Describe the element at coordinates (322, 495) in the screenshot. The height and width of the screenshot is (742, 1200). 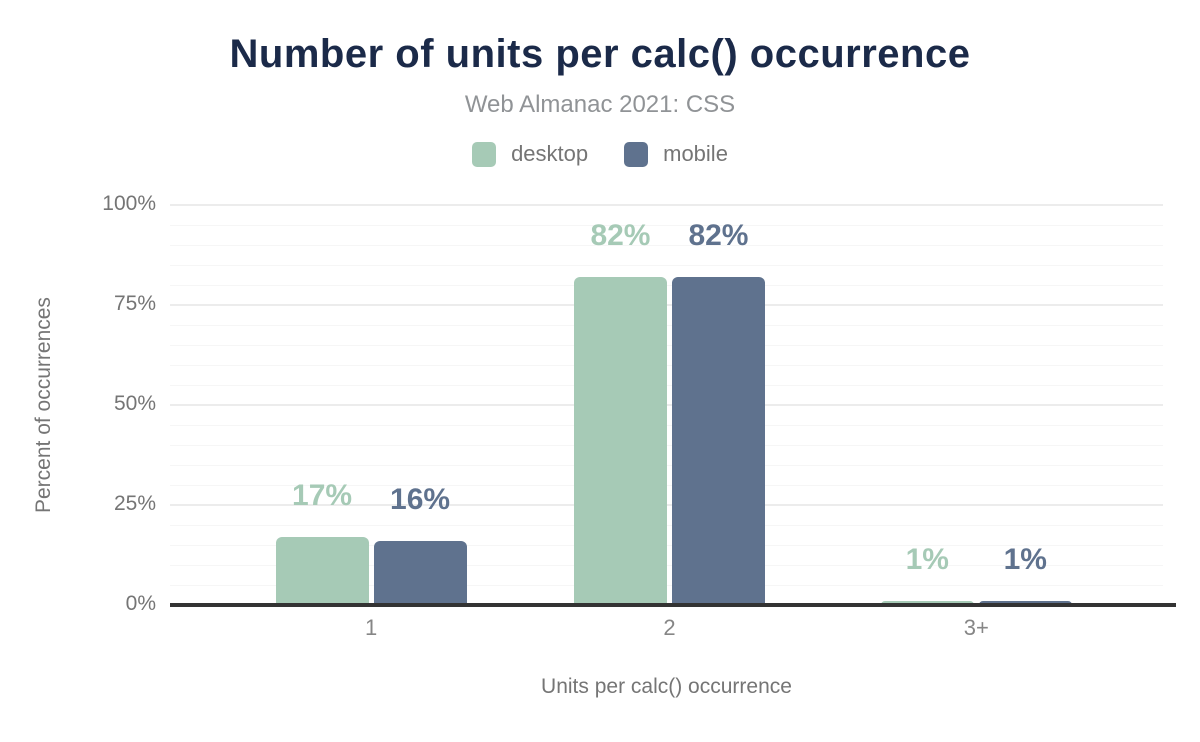
I see `desktop-value-label-1: 17%` at that location.